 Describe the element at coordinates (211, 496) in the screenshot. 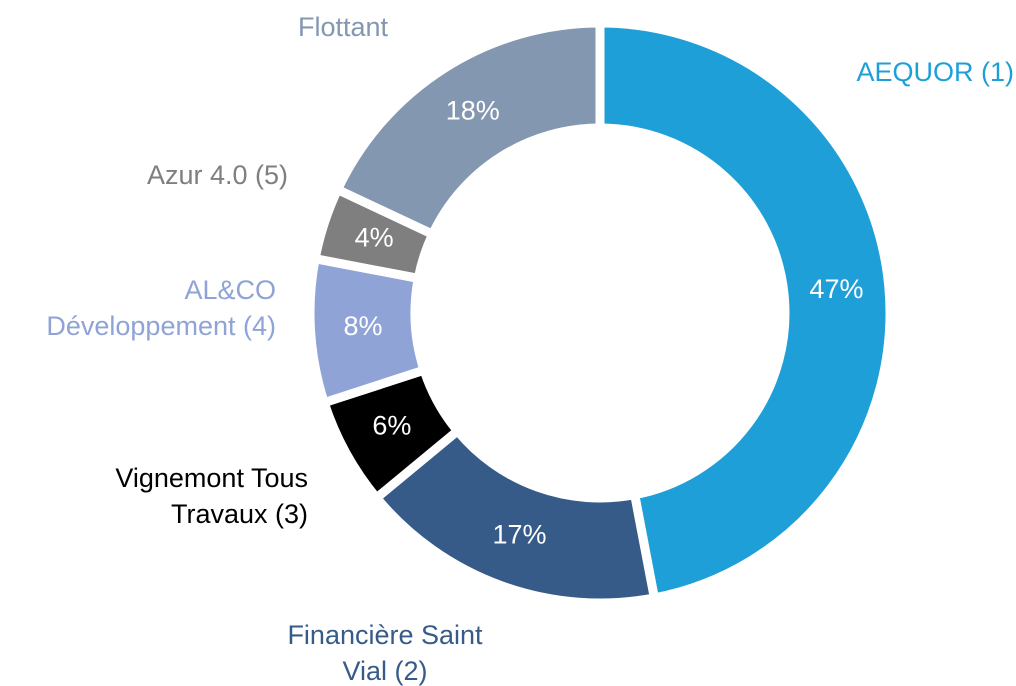

I see `category-label: Vignemont Tous Travaux (3)` at that location.